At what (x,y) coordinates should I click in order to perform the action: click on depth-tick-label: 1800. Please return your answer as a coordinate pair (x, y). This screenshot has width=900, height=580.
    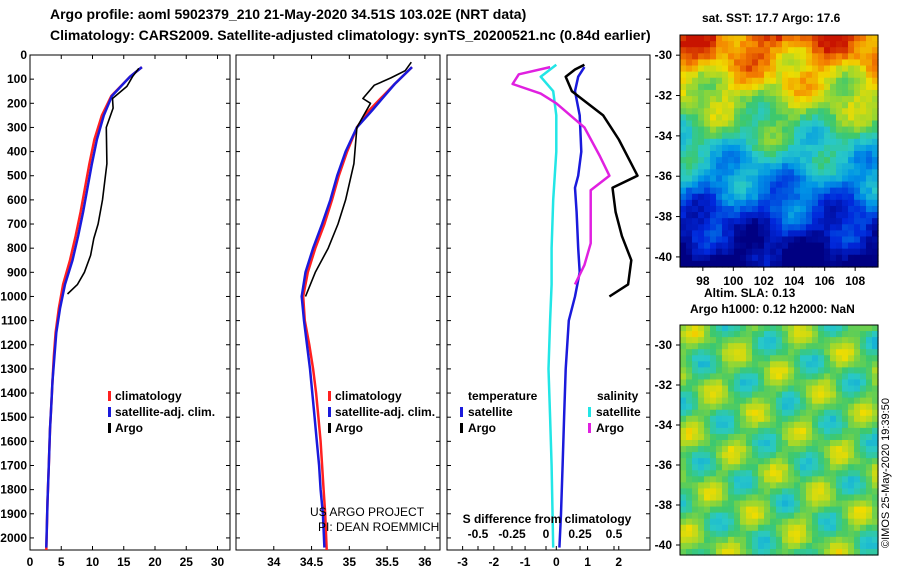
    Looking at the image, I should click on (13, 490).